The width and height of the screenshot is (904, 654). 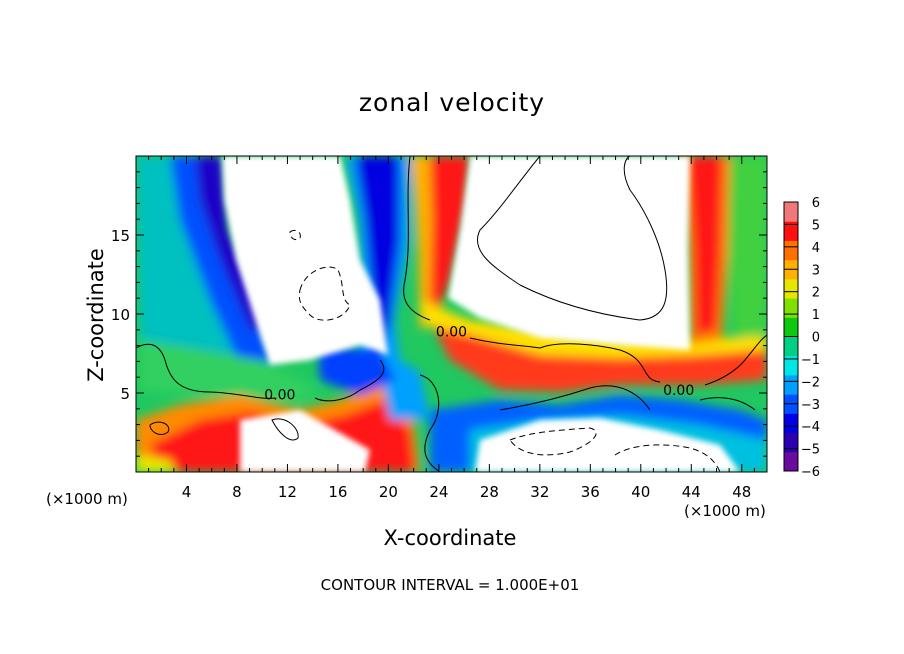 I want to click on x-tick-label: 40, so click(x=640, y=492).